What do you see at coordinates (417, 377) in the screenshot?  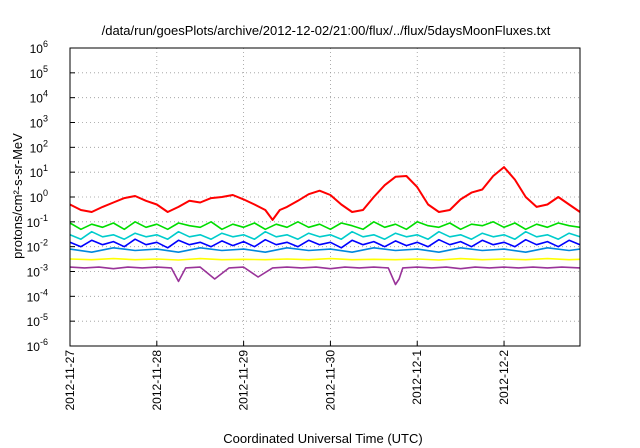 I see `x-tick-label: 2012-12-1` at bounding box center [417, 377].